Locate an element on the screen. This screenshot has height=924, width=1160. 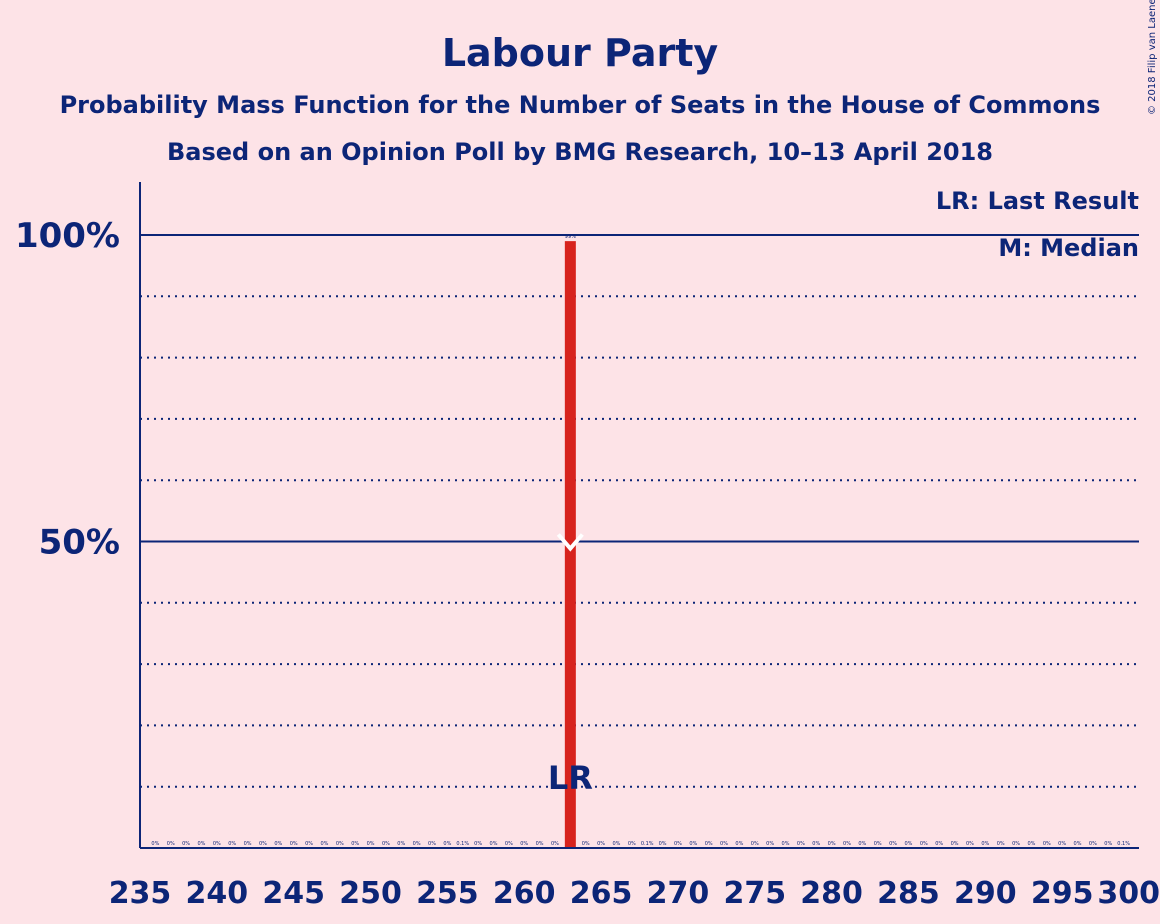
y-tick-label: 50% is located at coordinates (79, 543).